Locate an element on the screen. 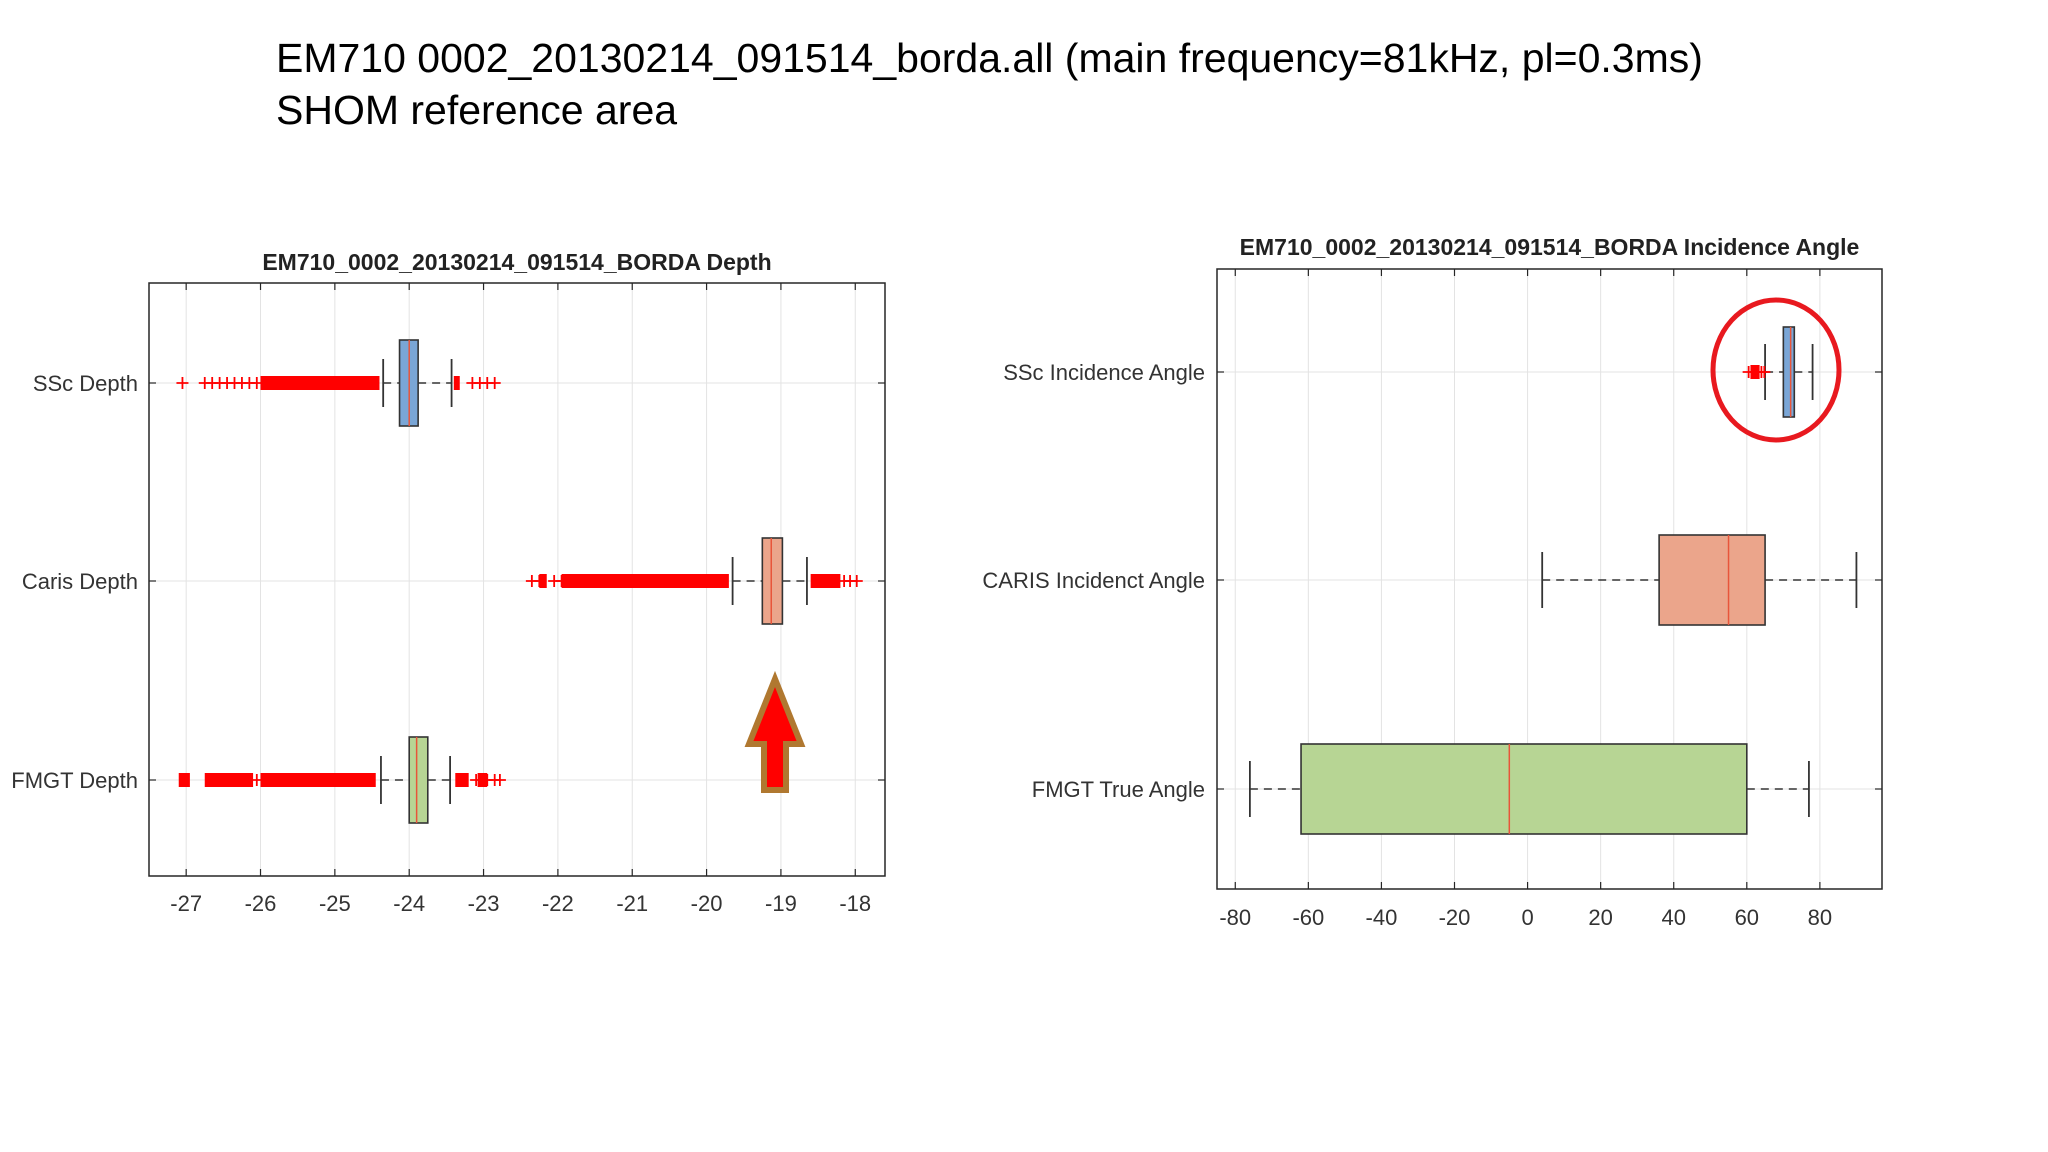 The width and height of the screenshot is (2048, 1152). up-arrow-icon is located at coordinates (775, 731).